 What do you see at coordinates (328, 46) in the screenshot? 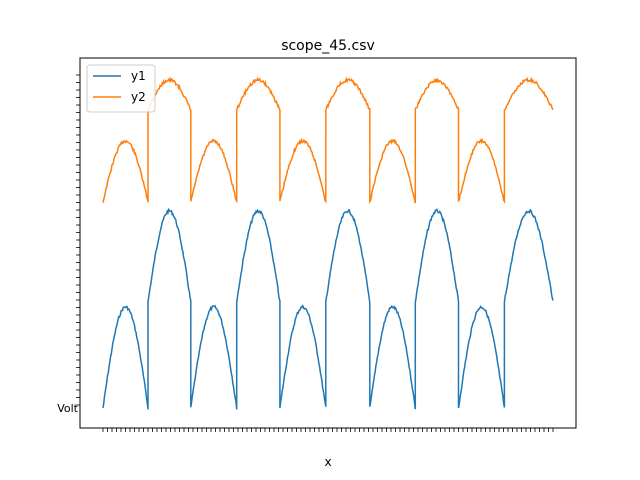
I see `chart-title: scope_45.csv` at bounding box center [328, 46].